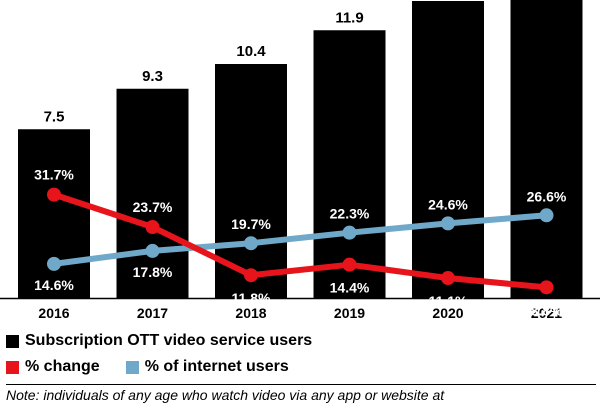 Image resolution: width=600 pixels, height=403 pixels. I want to click on bar-value-label: 7.5, so click(54, 116).